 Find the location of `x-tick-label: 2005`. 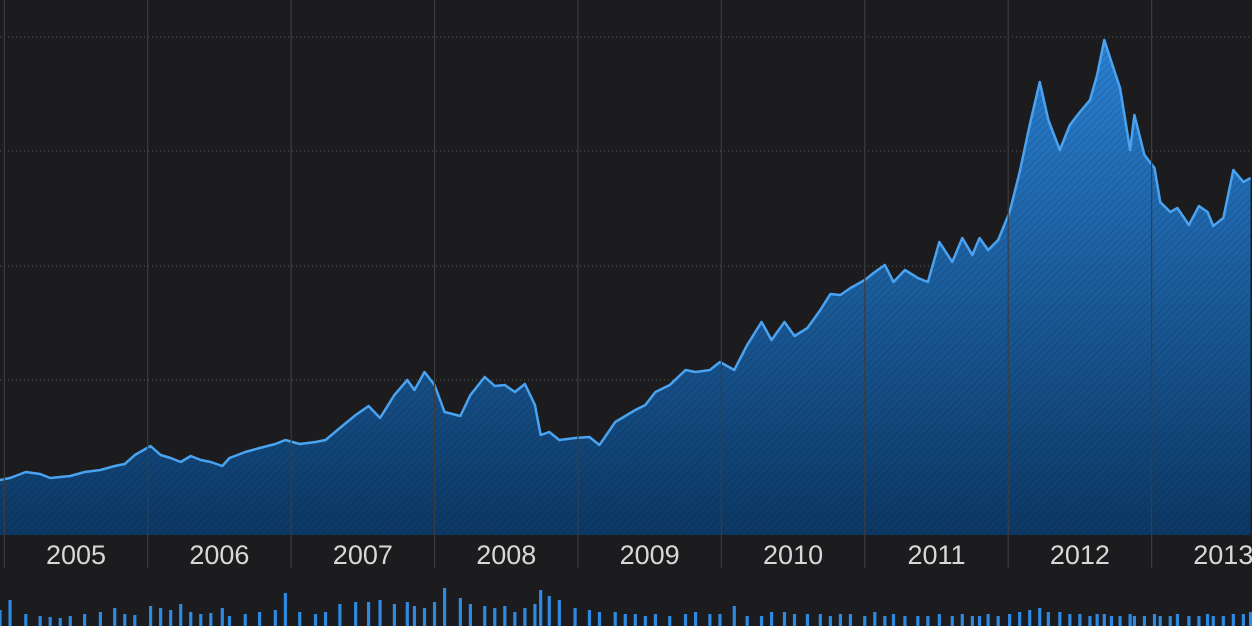

x-tick-label: 2005 is located at coordinates (76, 555).